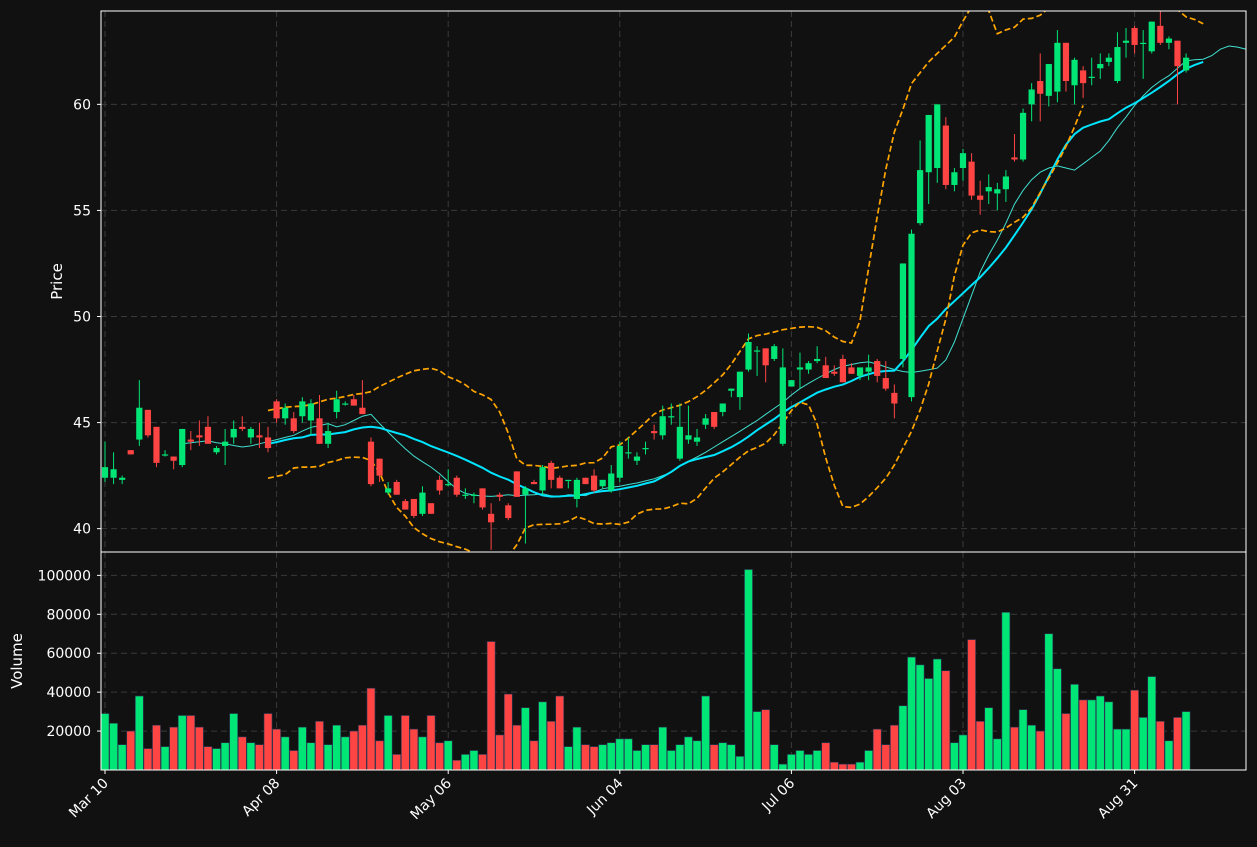  I want to click on x-tick-label: Aug 03, so click(946, 799).